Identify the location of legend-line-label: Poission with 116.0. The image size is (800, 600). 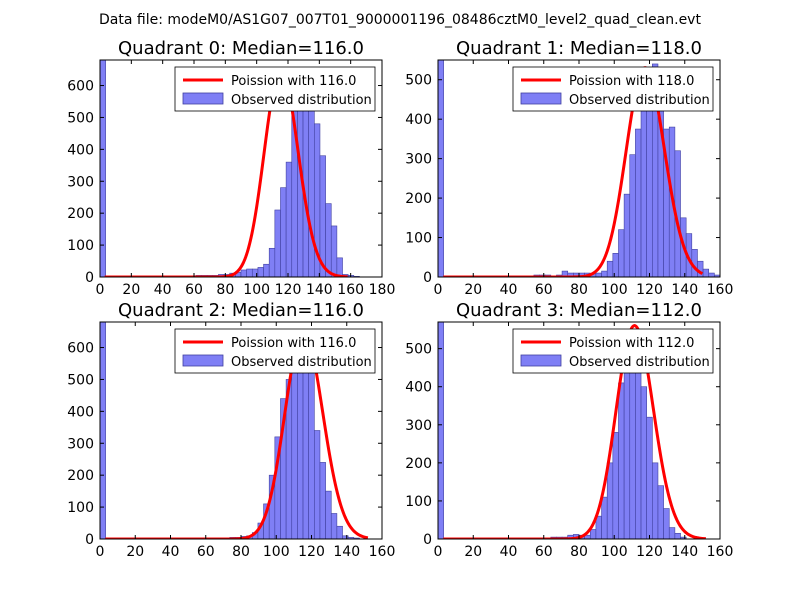
(293, 81).